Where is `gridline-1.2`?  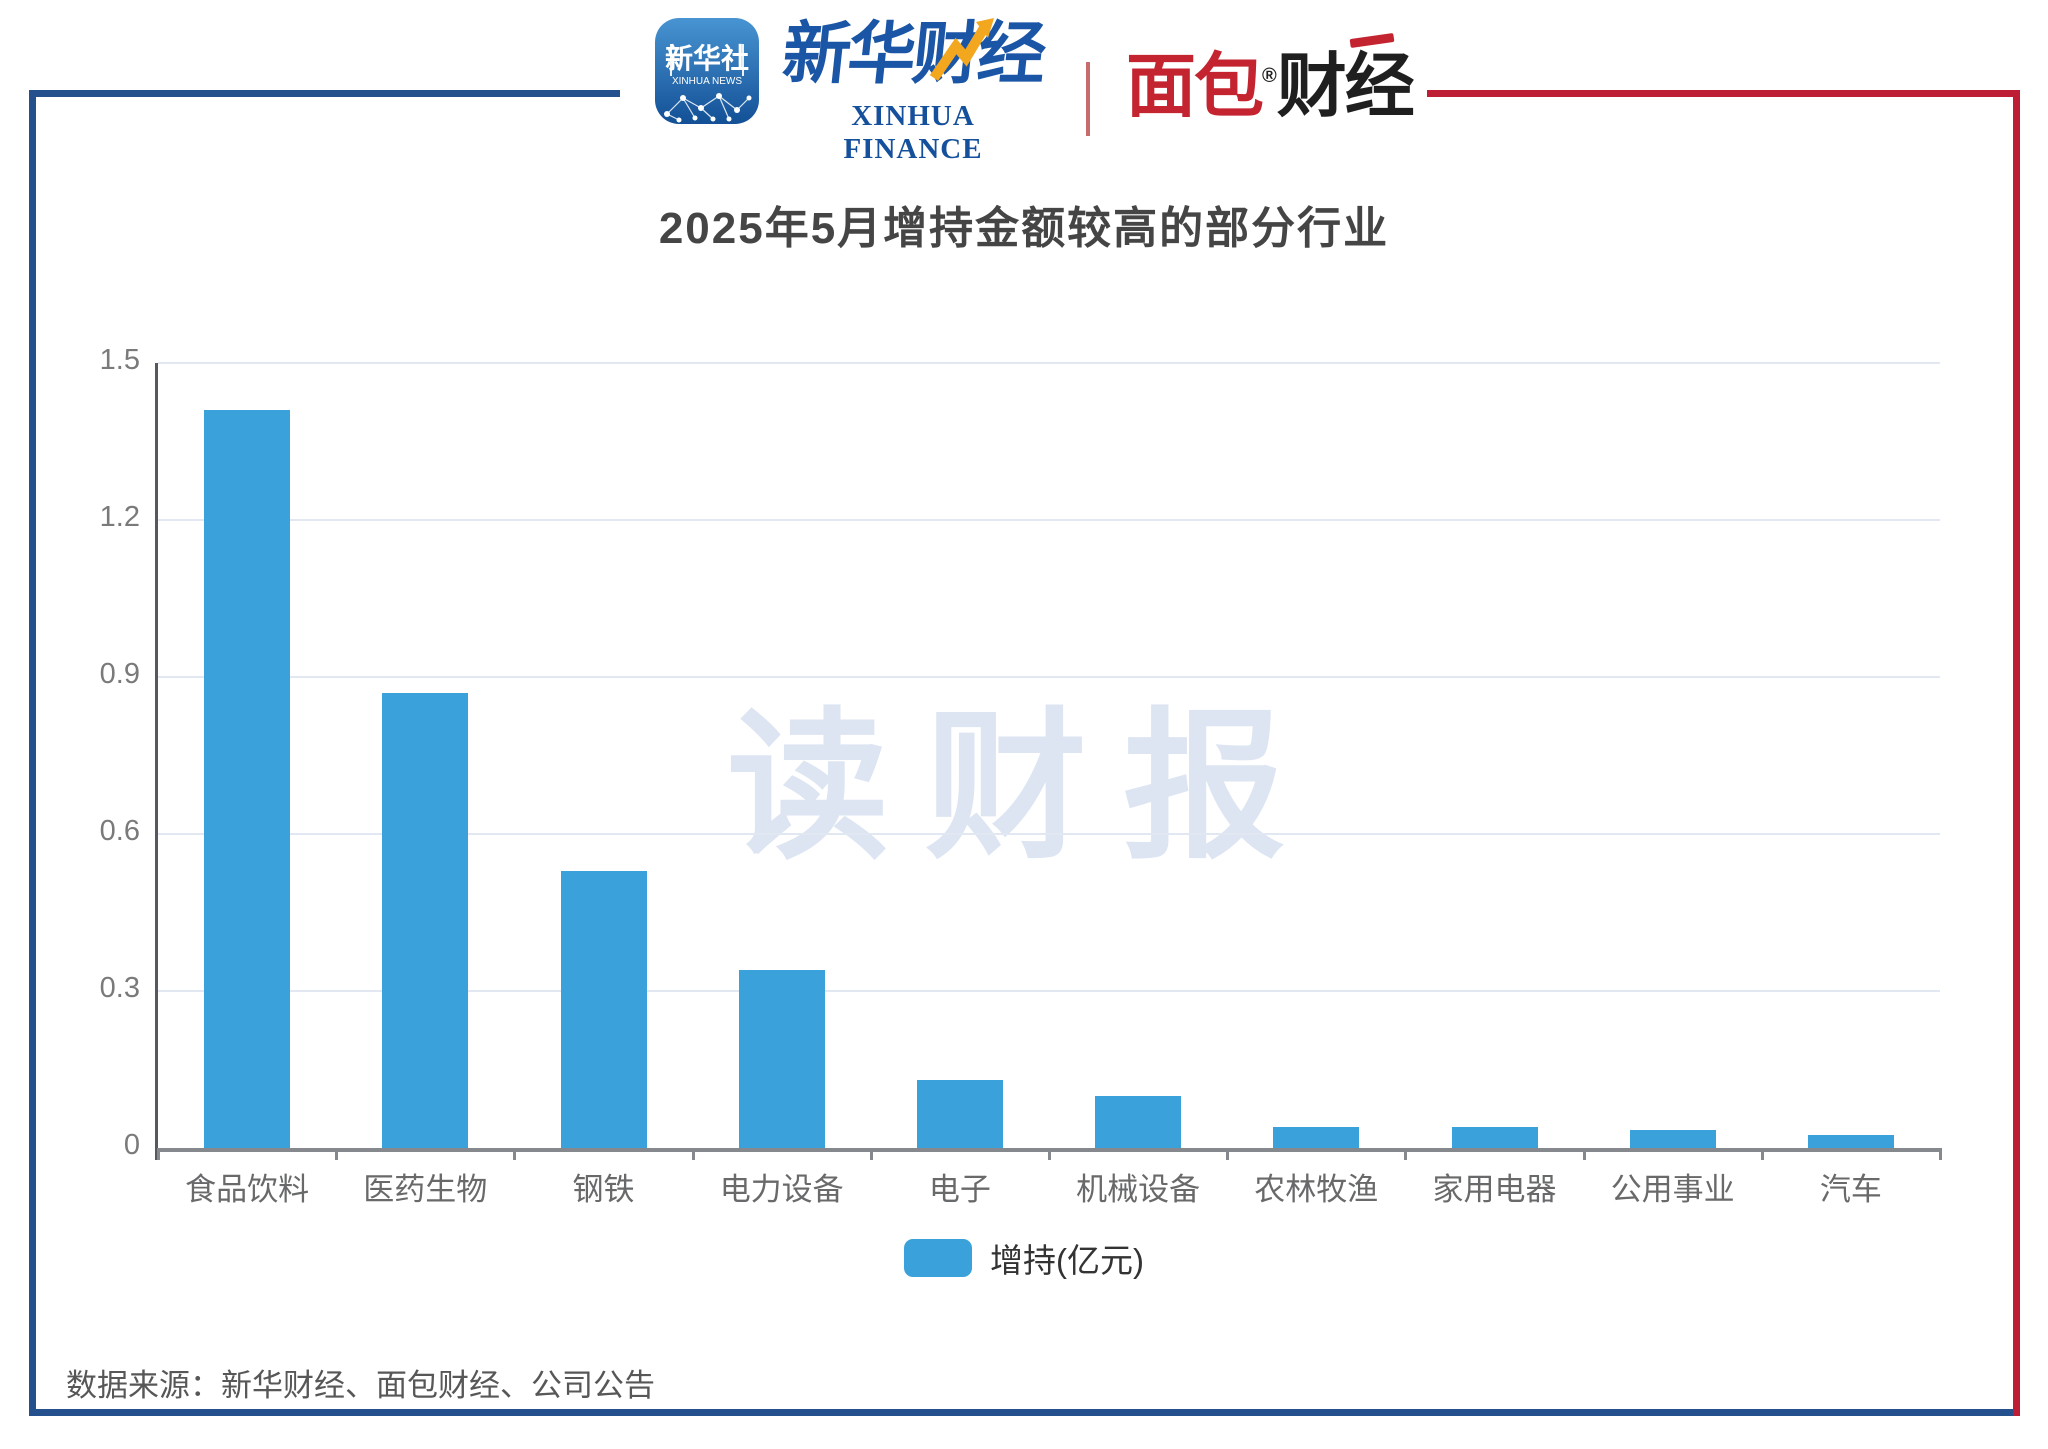
gridline-1.2 is located at coordinates (1049, 520).